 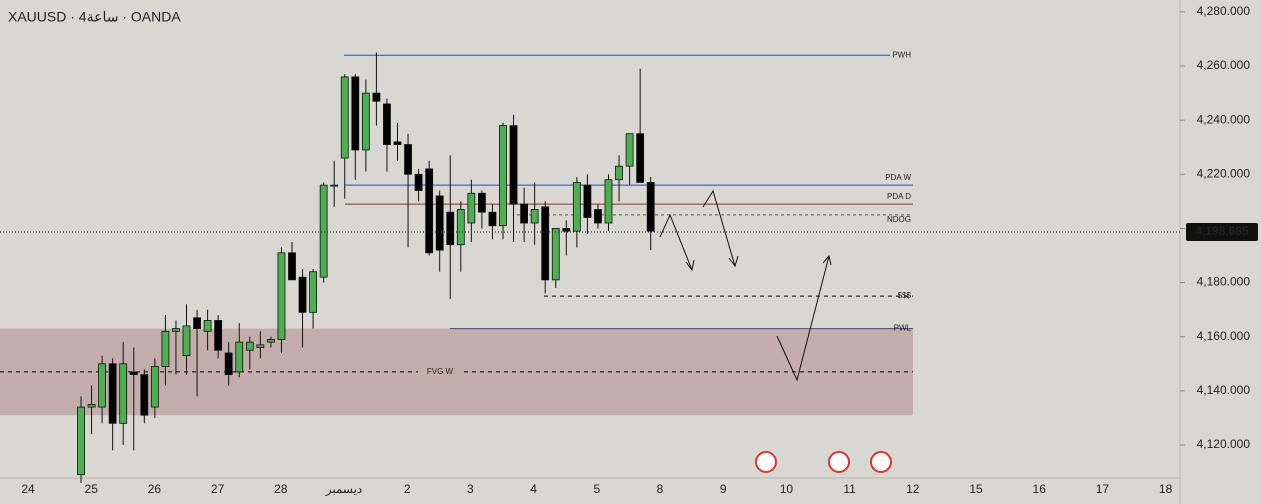 I want to click on y-tick-label: 4,240.000, so click(x=1224, y=119).